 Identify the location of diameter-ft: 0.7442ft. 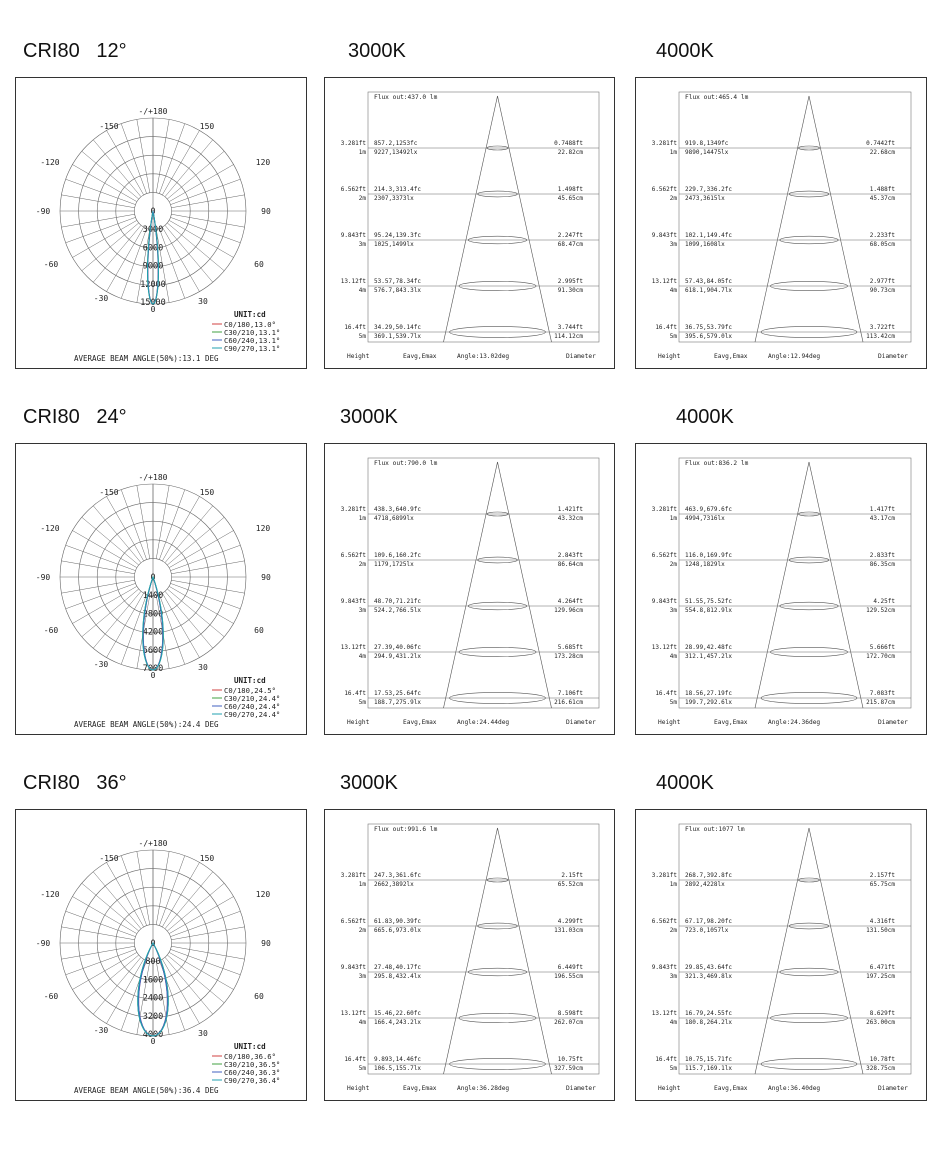
(880, 143).